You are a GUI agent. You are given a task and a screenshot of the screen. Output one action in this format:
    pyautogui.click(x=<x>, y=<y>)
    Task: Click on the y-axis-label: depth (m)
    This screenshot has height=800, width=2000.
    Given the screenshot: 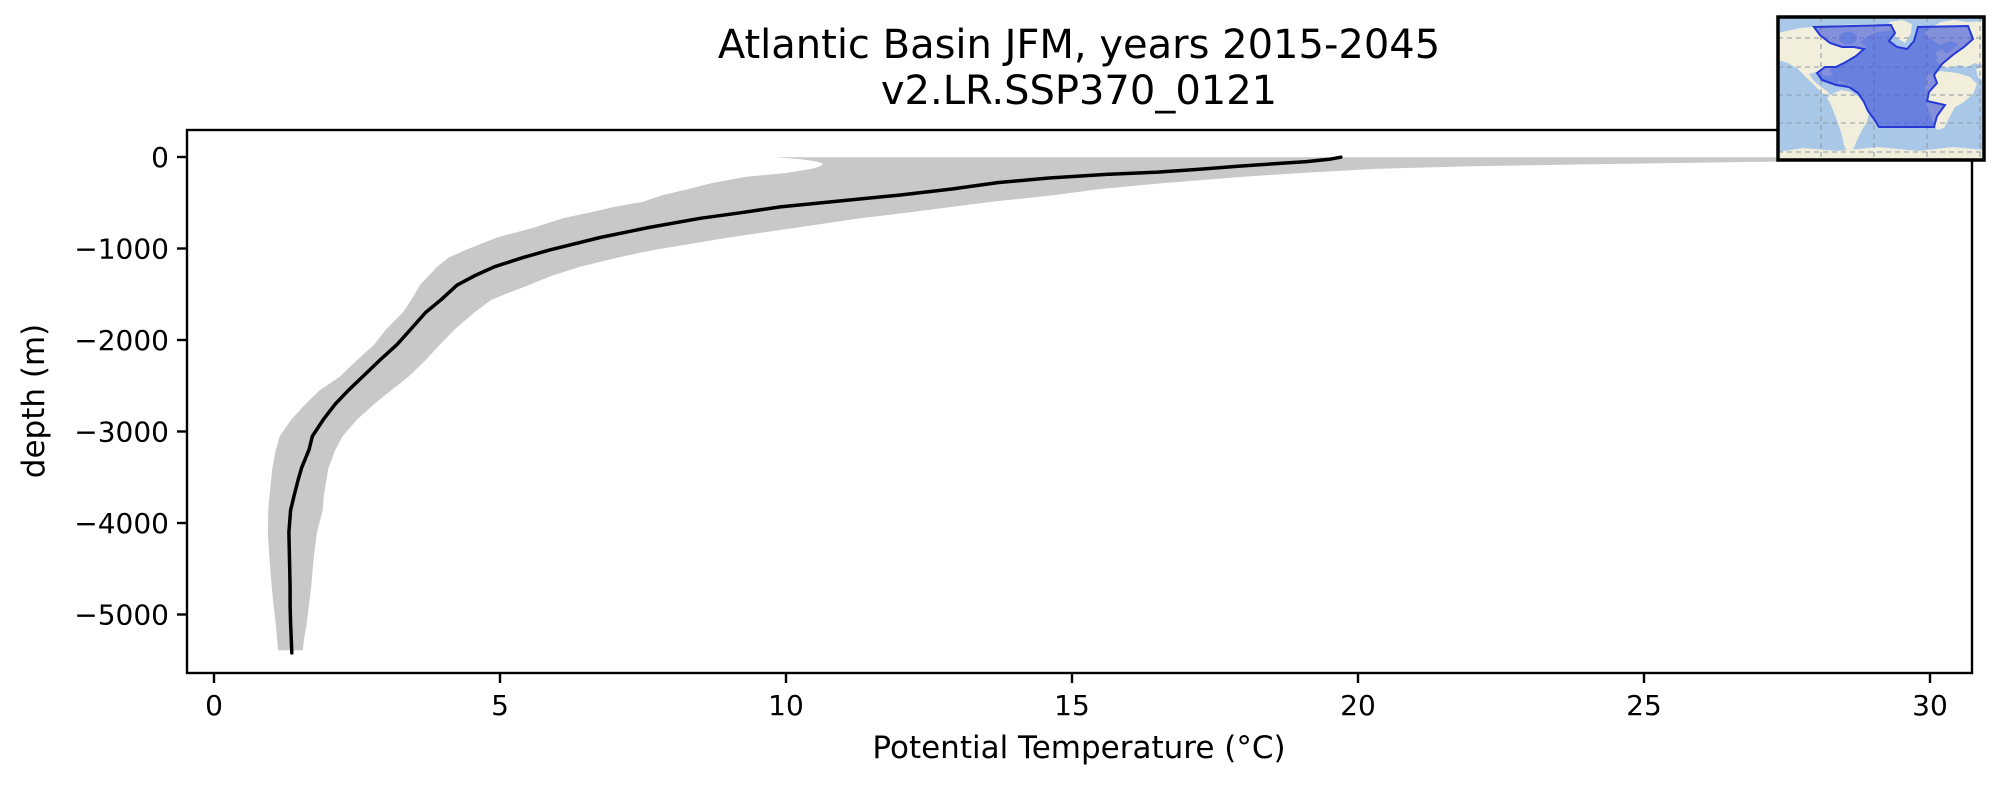 What is the action you would take?
    pyautogui.click(x=34, y=401)
    